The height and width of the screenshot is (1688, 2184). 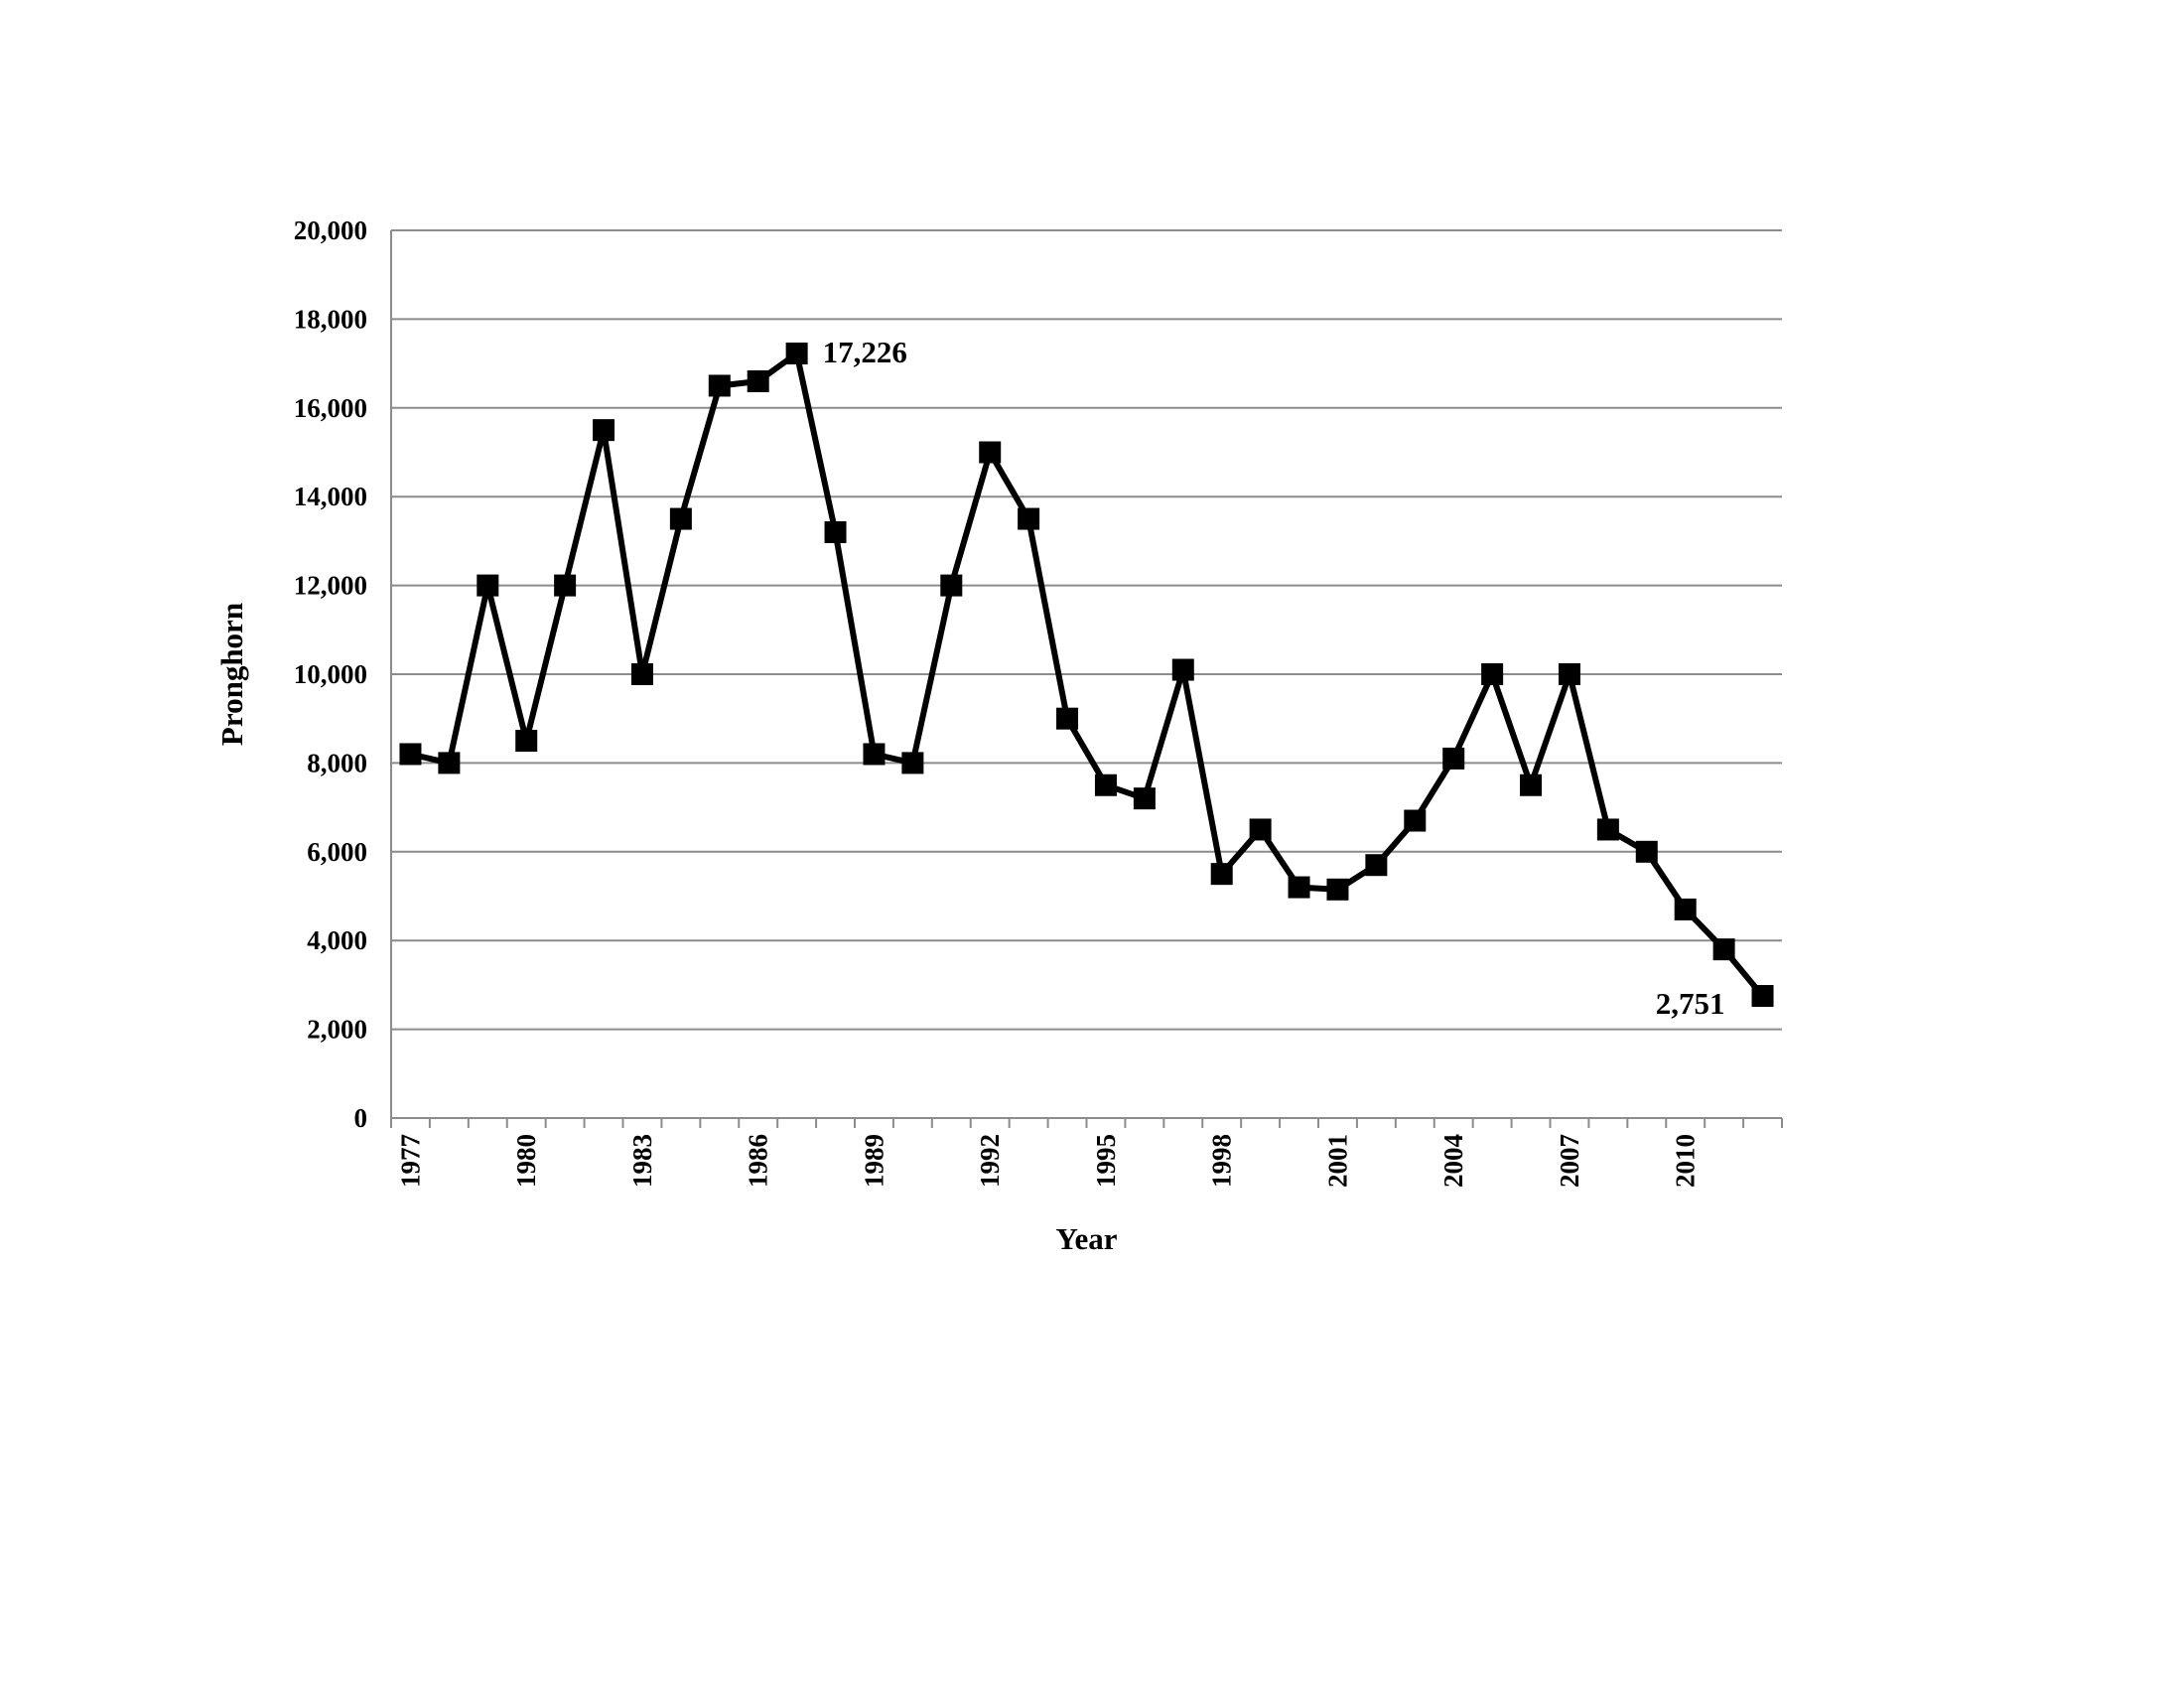 What do you see at coordinates (1762, 996) in the screenshot?
I see `data-point-2012` at bounding box center [1762, 996].